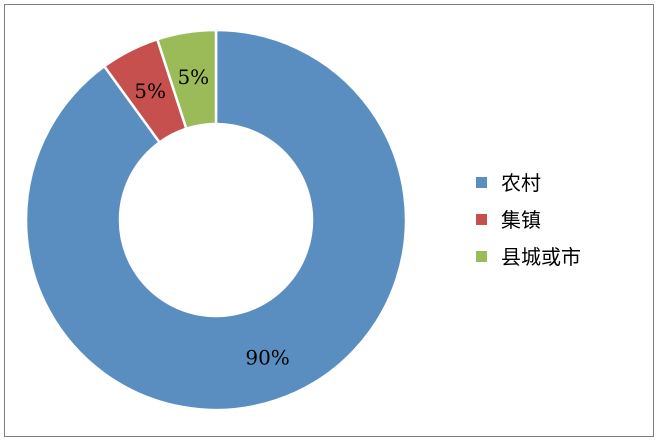 This screenshot has height=443, width=661. I want to click on data-label-county-or-city: 5%, so click(193, 77).